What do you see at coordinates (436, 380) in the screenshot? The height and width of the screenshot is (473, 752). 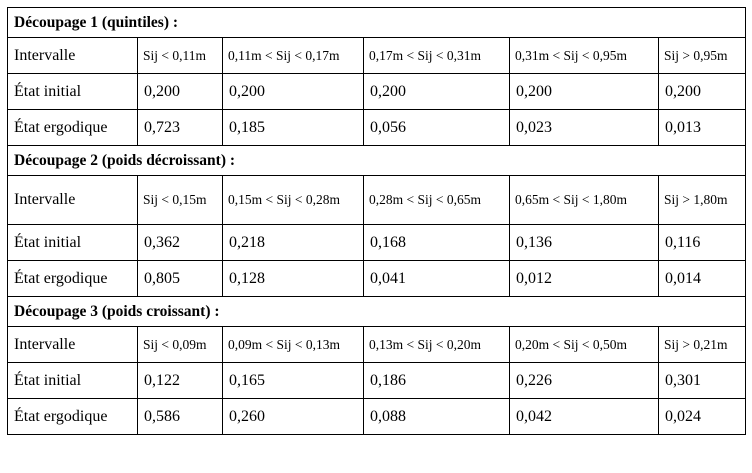 I see `value-cell: 0,186` at bounding box center [436, 380].